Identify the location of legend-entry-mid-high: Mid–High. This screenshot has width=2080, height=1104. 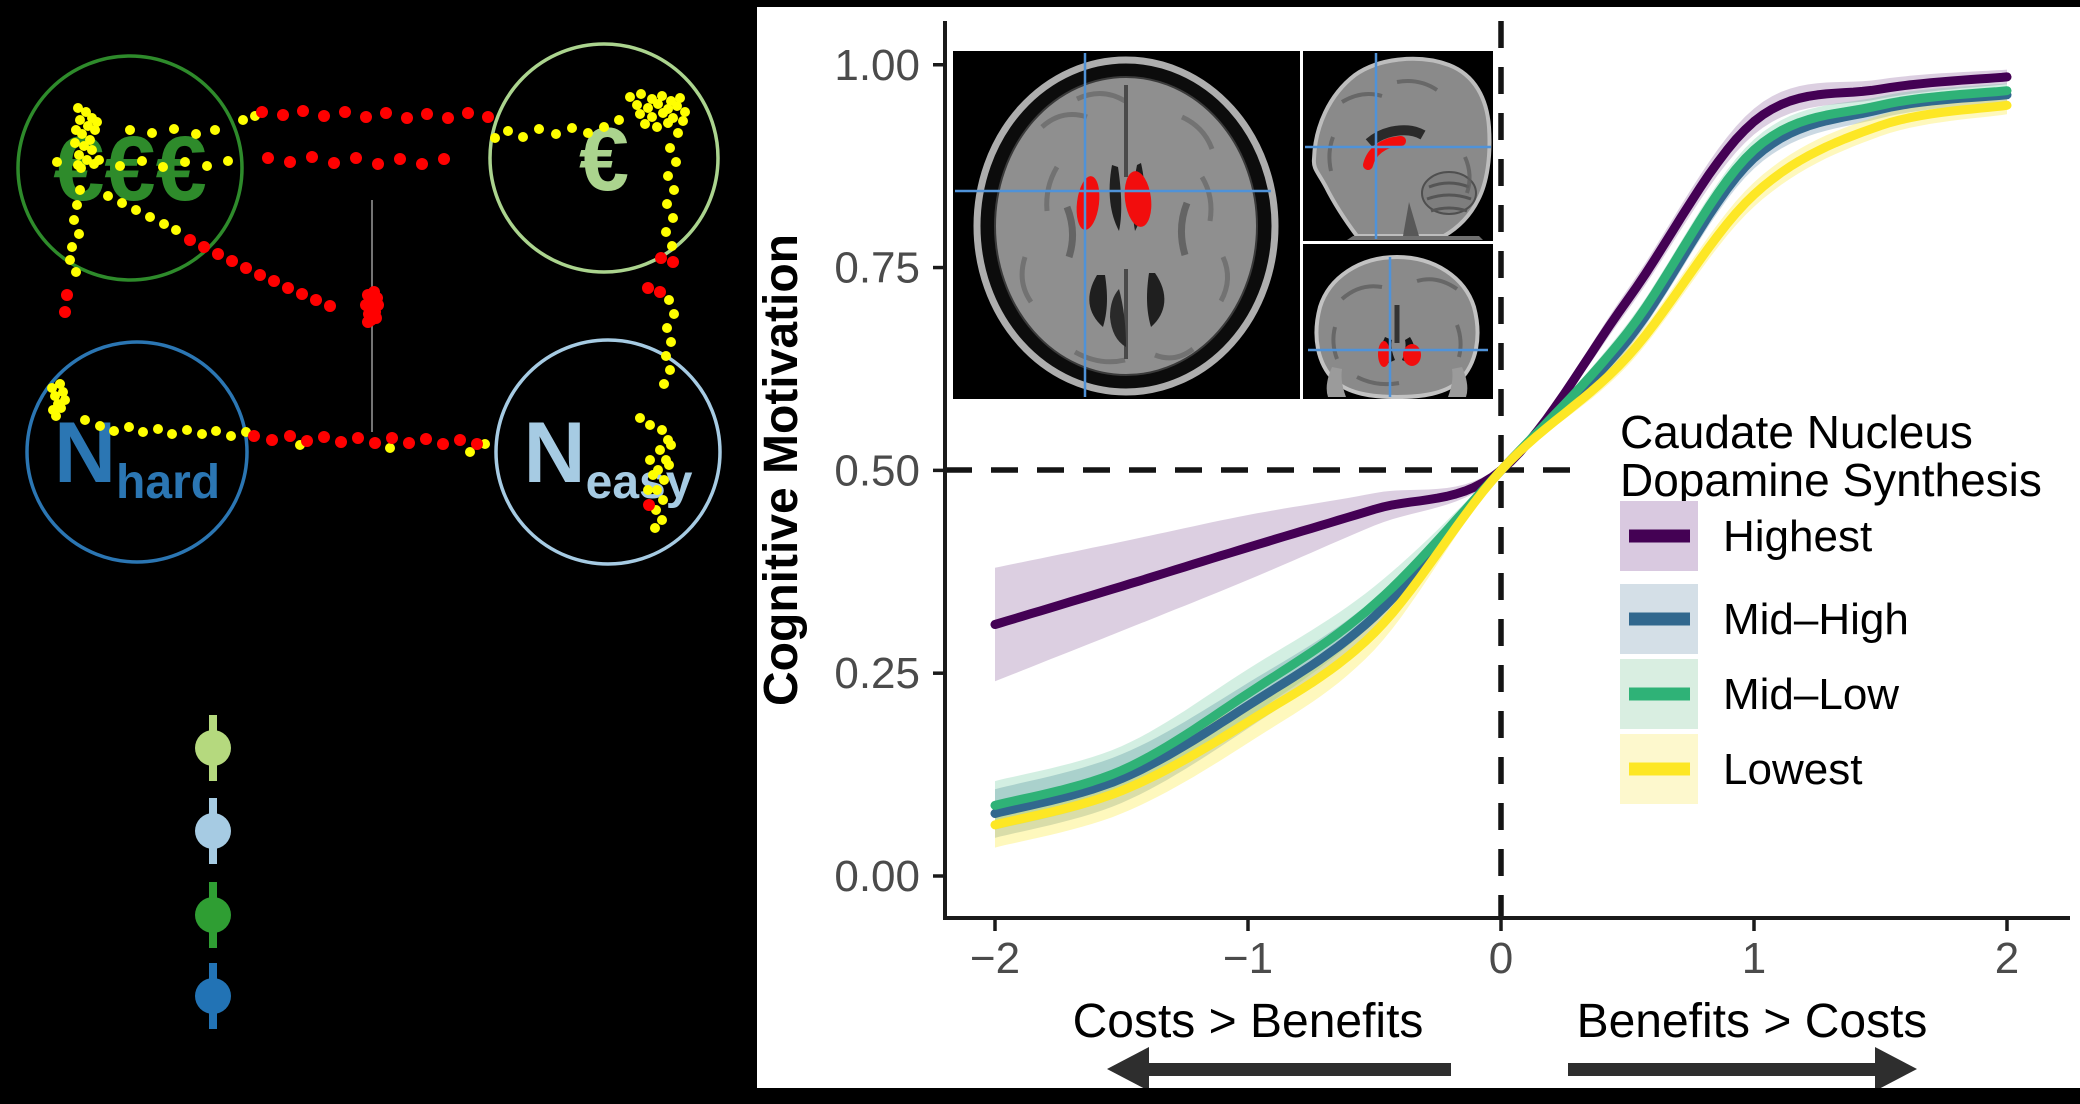
(1764, 619).